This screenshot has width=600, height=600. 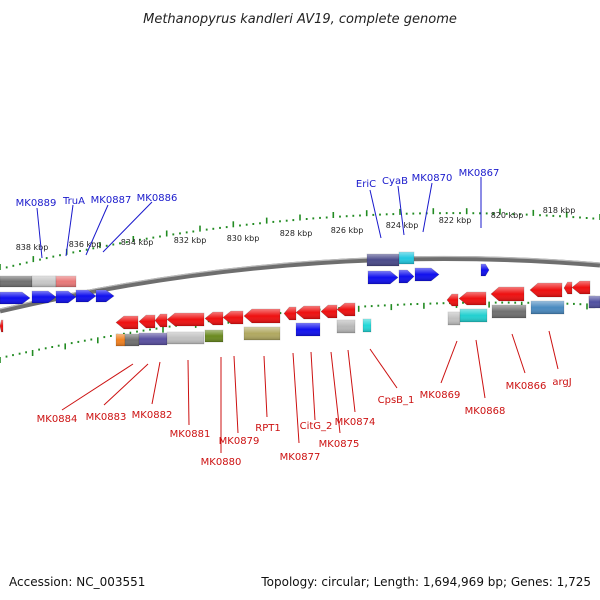 What do you see at coordinates (559, 210) in the screenshot?
I see `scale-tick-label: 818 kbp` at bounding box center [559, 210].